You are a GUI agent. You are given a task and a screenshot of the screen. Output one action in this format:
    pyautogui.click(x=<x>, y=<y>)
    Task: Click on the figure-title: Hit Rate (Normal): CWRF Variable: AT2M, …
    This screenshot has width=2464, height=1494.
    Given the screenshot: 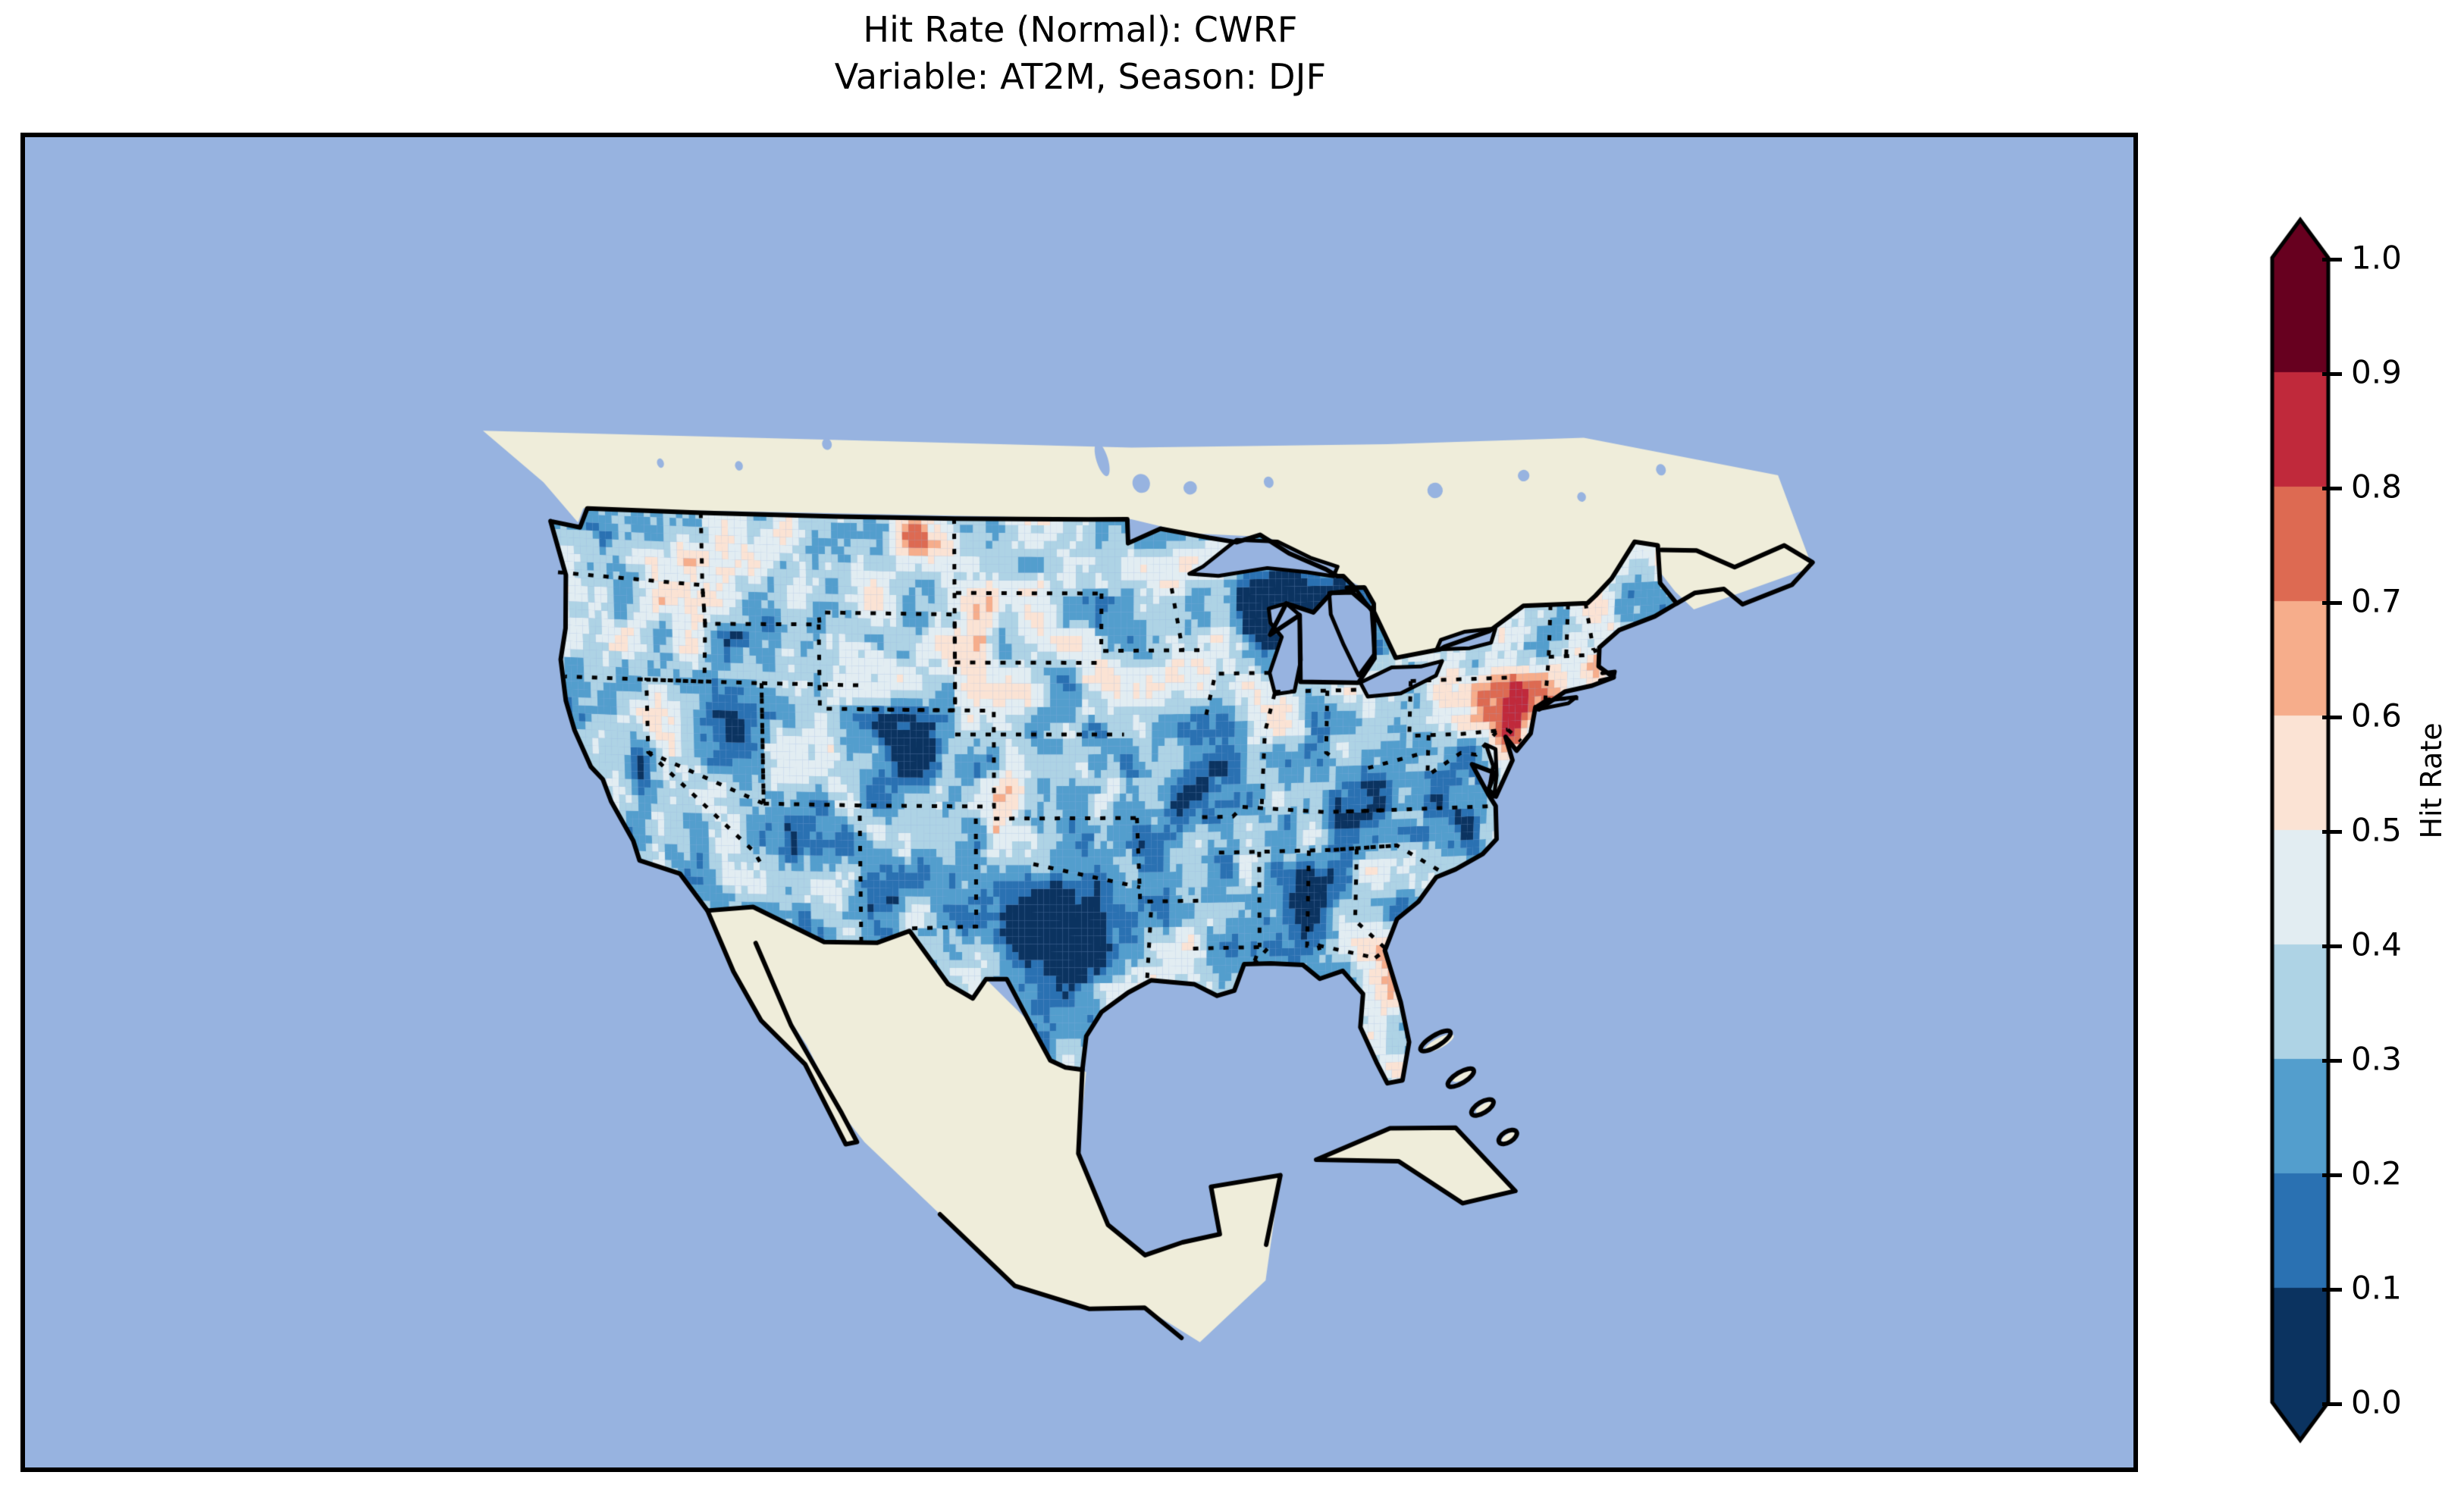 What is the action you would take?
    pyautogui.click(x=1081, y=53)
    